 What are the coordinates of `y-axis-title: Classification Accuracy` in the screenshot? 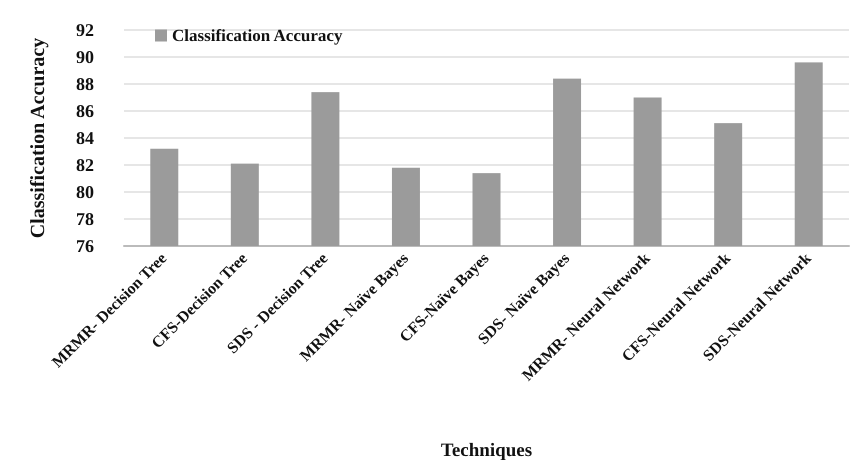 It's located at (38, 138).